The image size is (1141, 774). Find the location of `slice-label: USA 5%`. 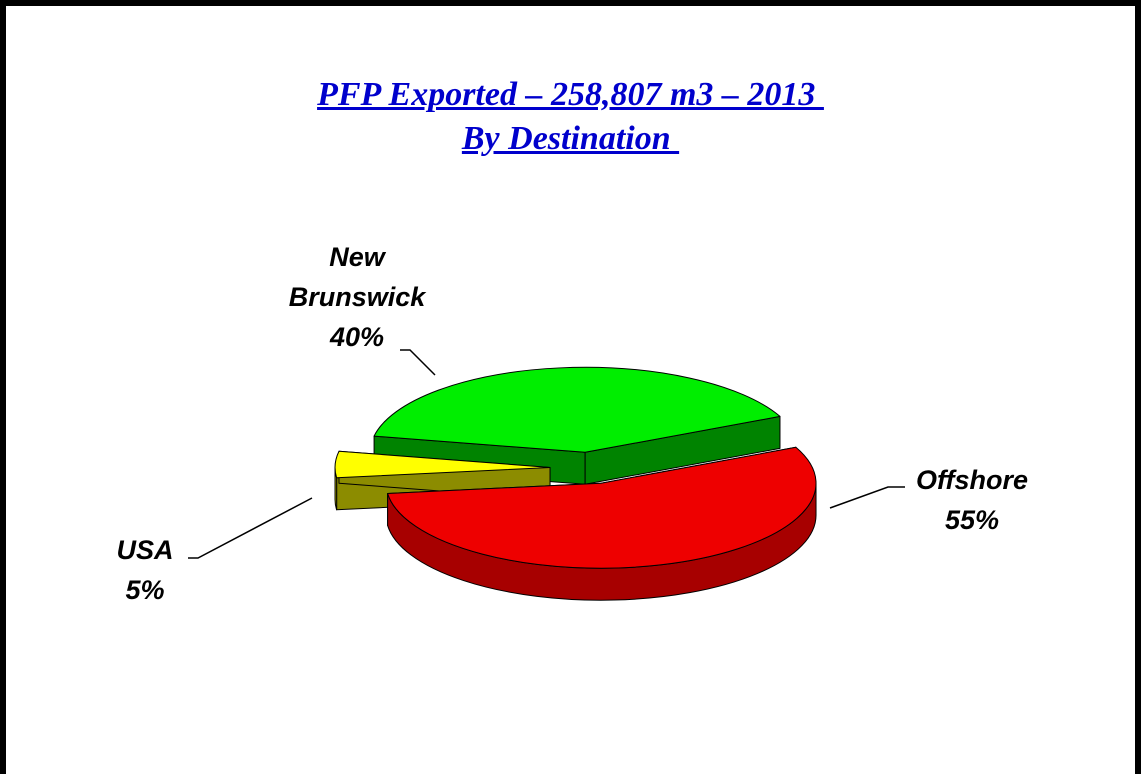

slice-label: USA 5% is located at coordinates (145, 570).